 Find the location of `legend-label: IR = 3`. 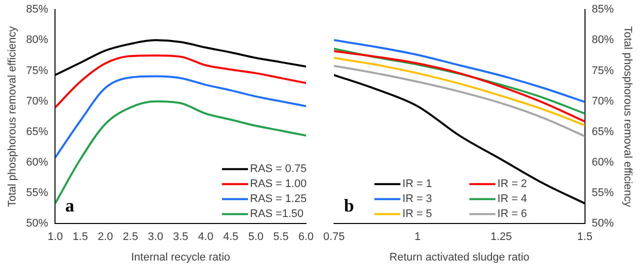

legend-label: IR = 3 is located at coordinates (417, 199).